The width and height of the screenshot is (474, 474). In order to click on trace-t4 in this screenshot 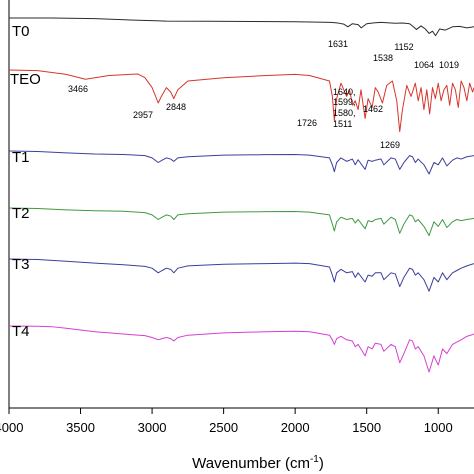, I will do `click(241, 349)`.